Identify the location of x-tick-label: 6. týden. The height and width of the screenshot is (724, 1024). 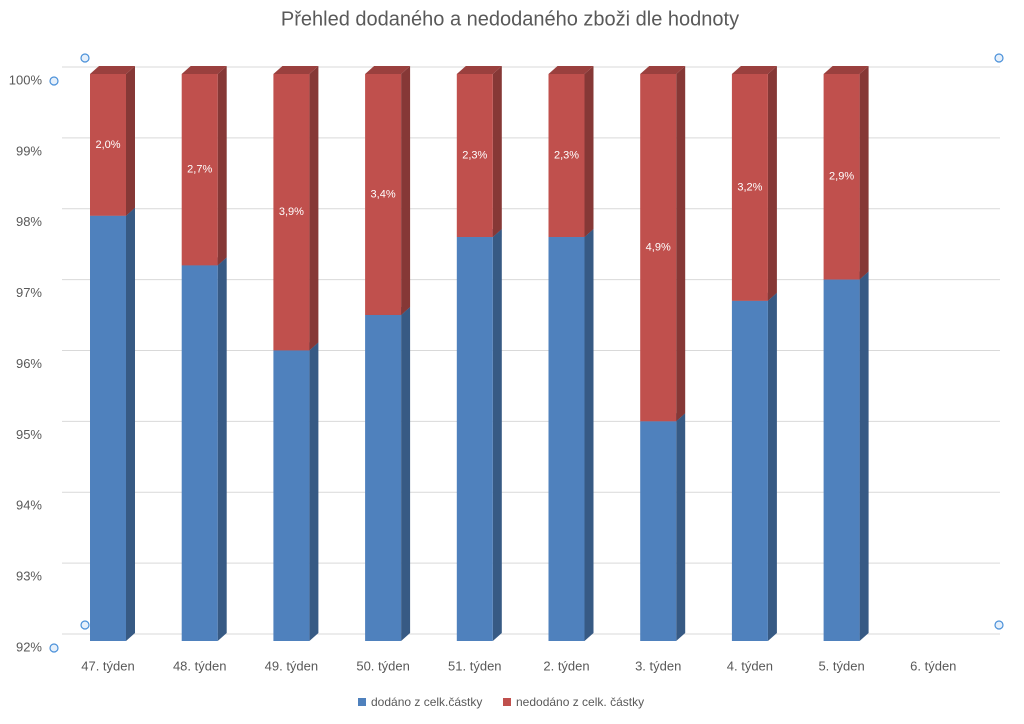
(933, 665).